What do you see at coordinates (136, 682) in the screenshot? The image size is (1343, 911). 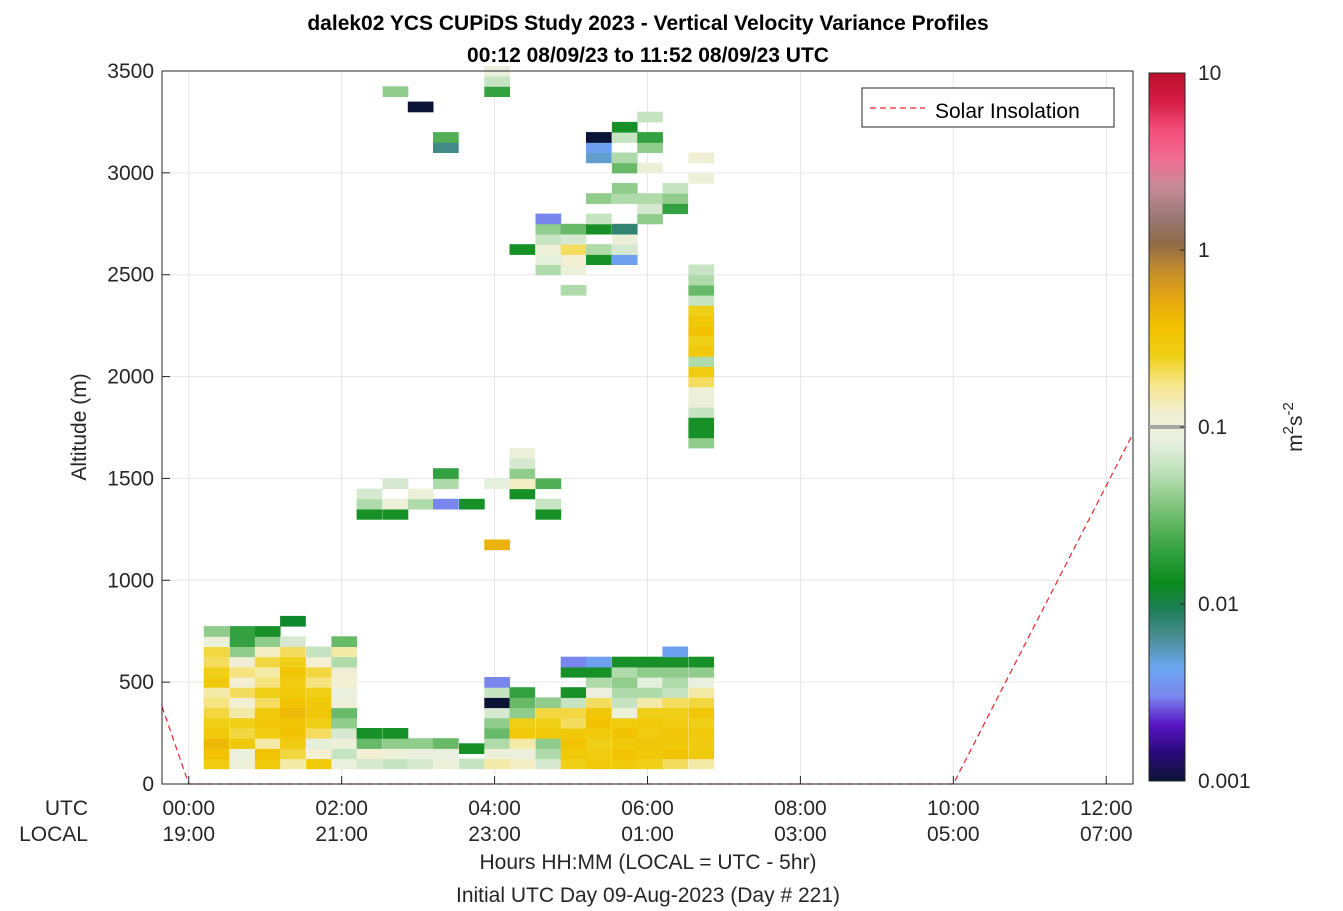 I see `y-tick-label: 500` at bounding box center [136, 682].